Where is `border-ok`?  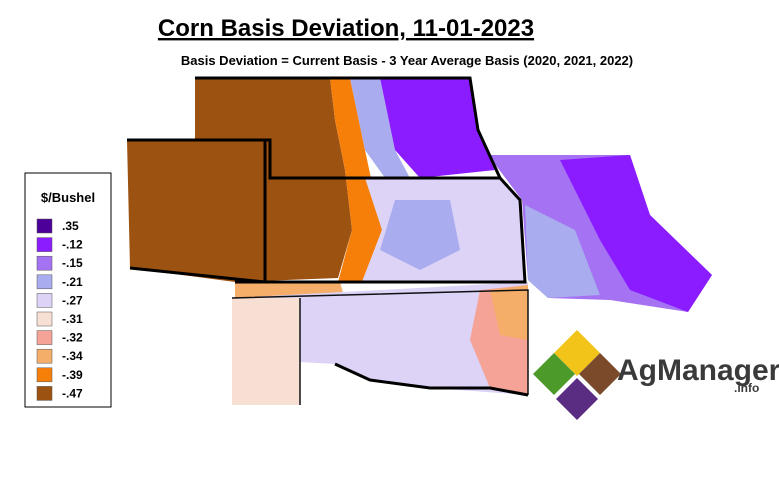
border-ok is located at coordinates (380, 342).